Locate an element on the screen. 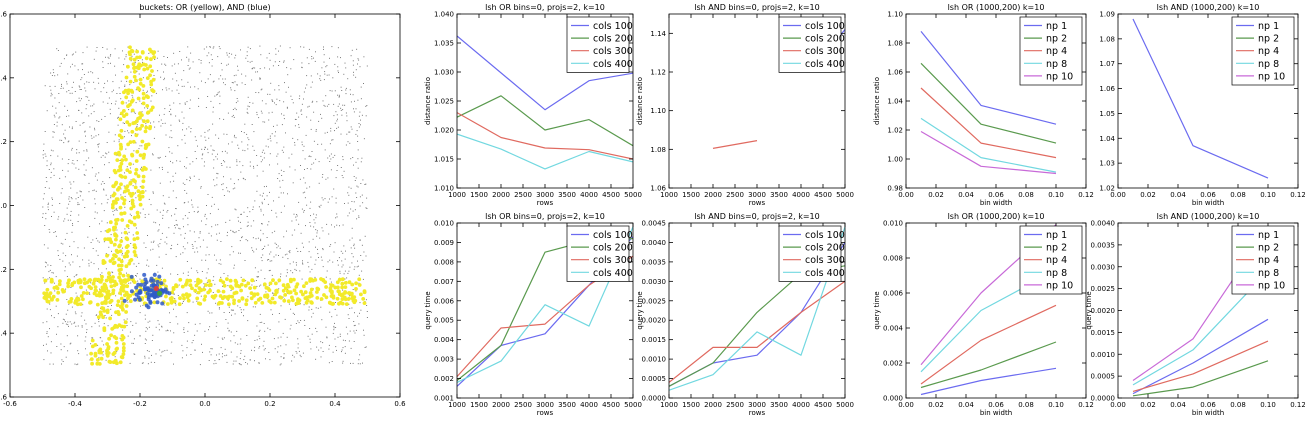 This screenshot has height=422, width=1305. legend: np 1np 2np 4np 8np 10 is located at coordinates (1051, 51).